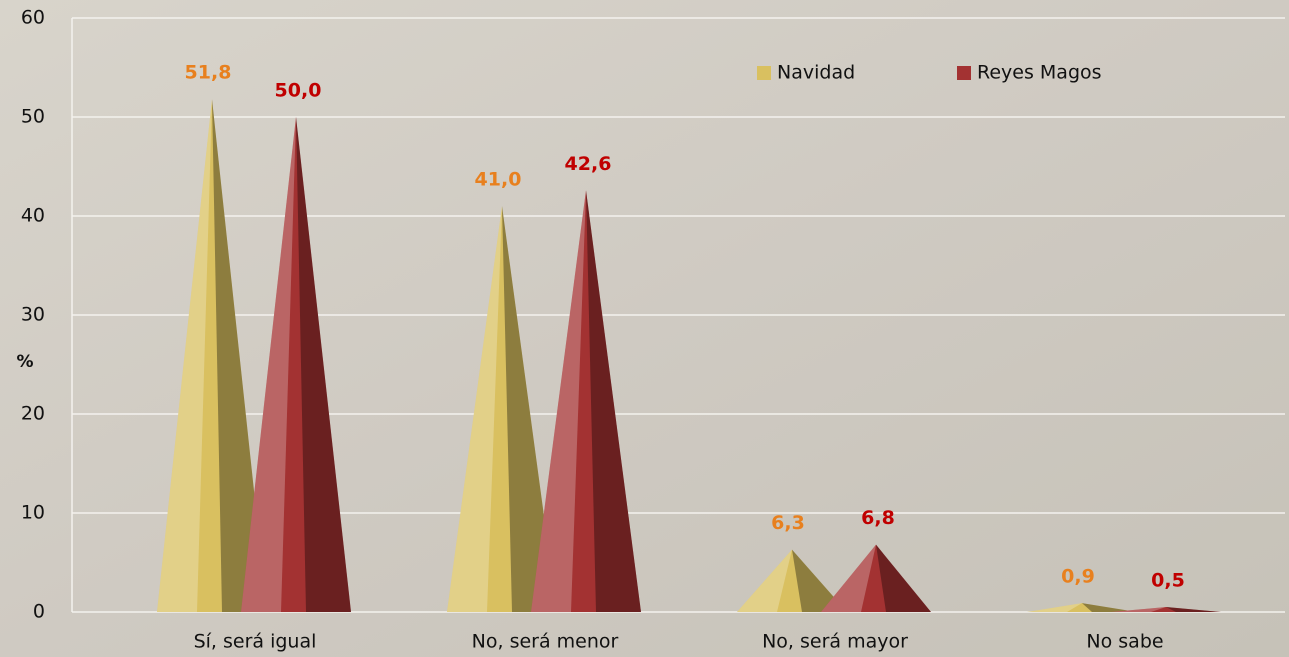 The height and width of the screenshot is (657, 1289). Describe the element at coordinates (588, 164) in the screenshot. I see `value-label: 42,6` at that location.